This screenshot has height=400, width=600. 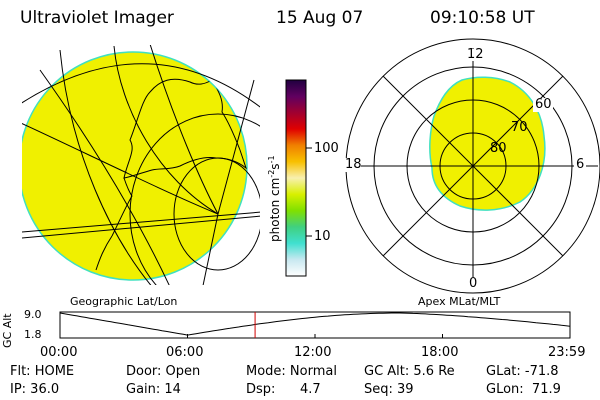 I want to click on alt-xtick-2: 12:00, so click(x=313, y=352).